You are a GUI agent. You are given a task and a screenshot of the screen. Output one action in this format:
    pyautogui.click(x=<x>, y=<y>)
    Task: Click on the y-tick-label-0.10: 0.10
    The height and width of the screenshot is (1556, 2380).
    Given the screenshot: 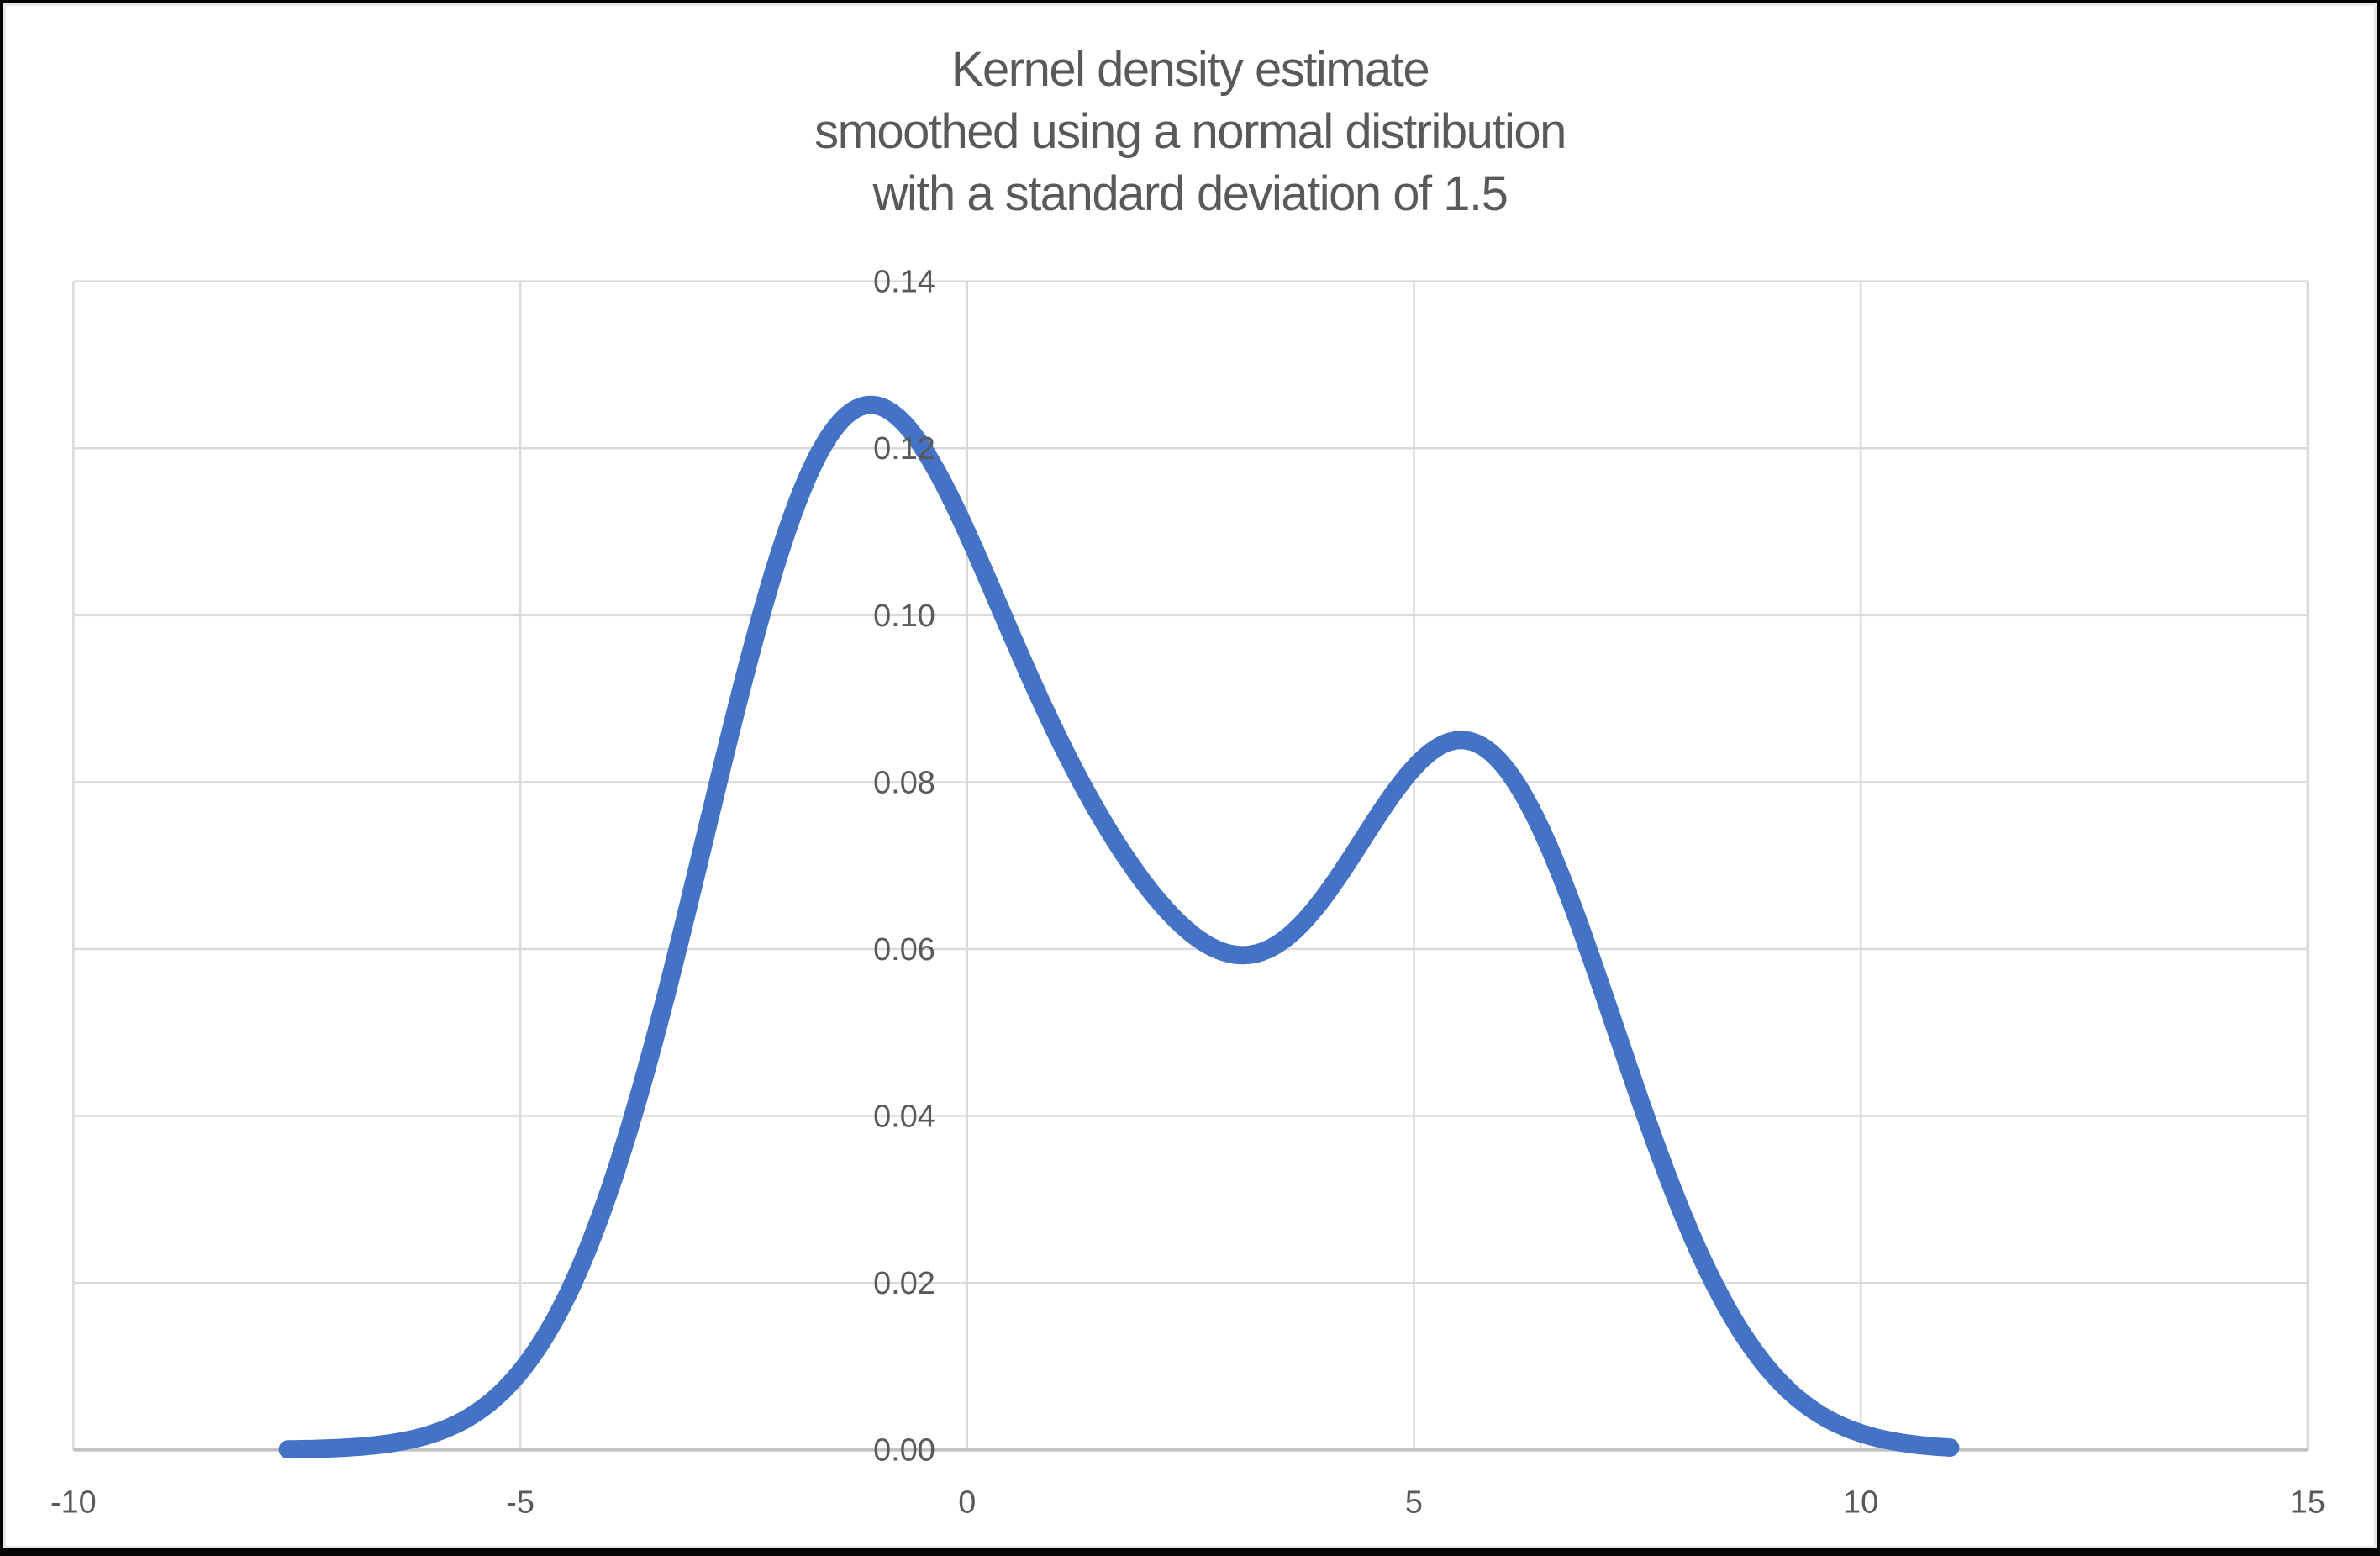 What is the action you would take?
    pyautogui.click(x=904, y=616)
    